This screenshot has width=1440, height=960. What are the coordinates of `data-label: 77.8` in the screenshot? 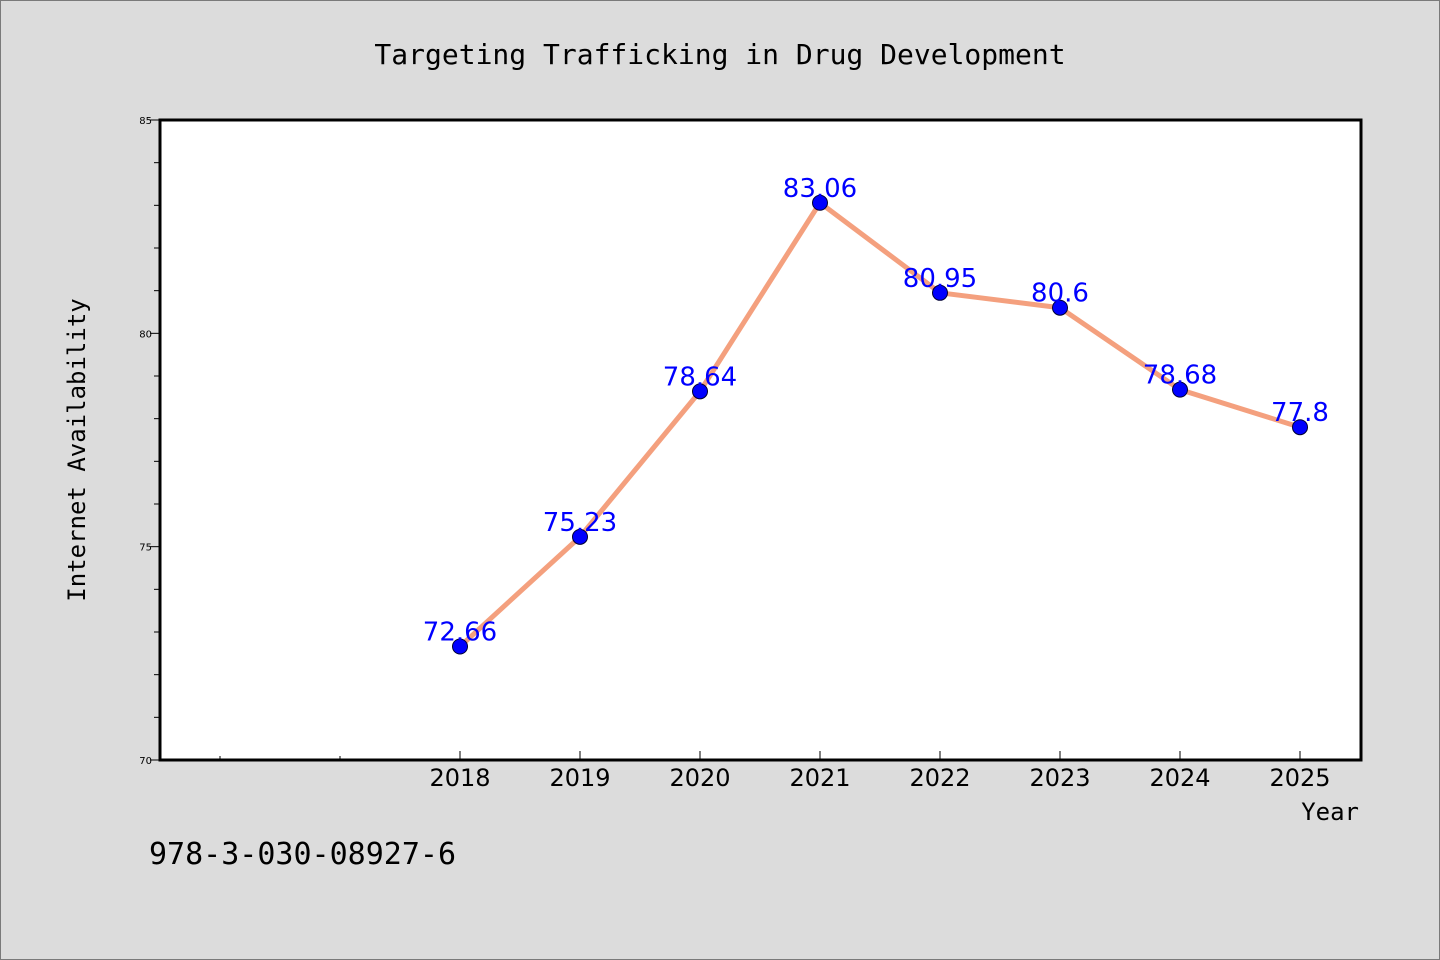 It's located at (1300, 413).